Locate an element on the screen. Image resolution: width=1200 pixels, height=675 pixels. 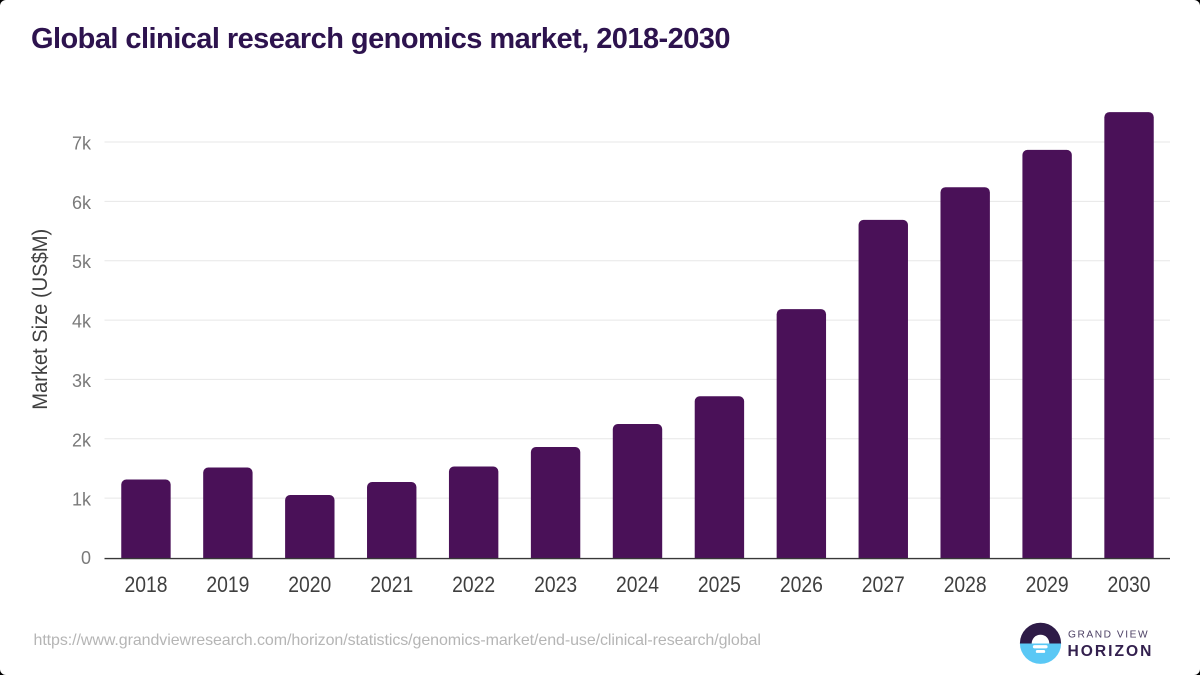
svg-text: 2028 is located at coordinates (965, 584).